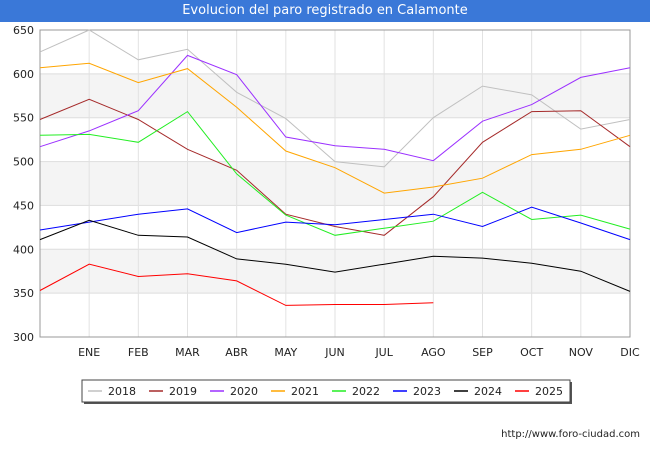  I want to click on x-tick-label: DIC, so click(630, 352).